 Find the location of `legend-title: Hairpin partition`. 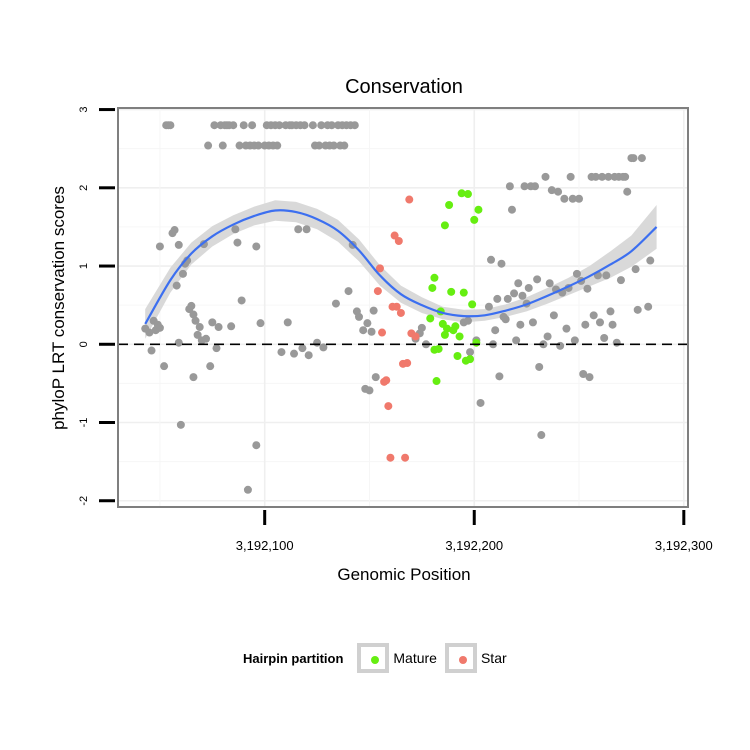

legend-title: Hairpin partition is located at coordinates (293, 658).